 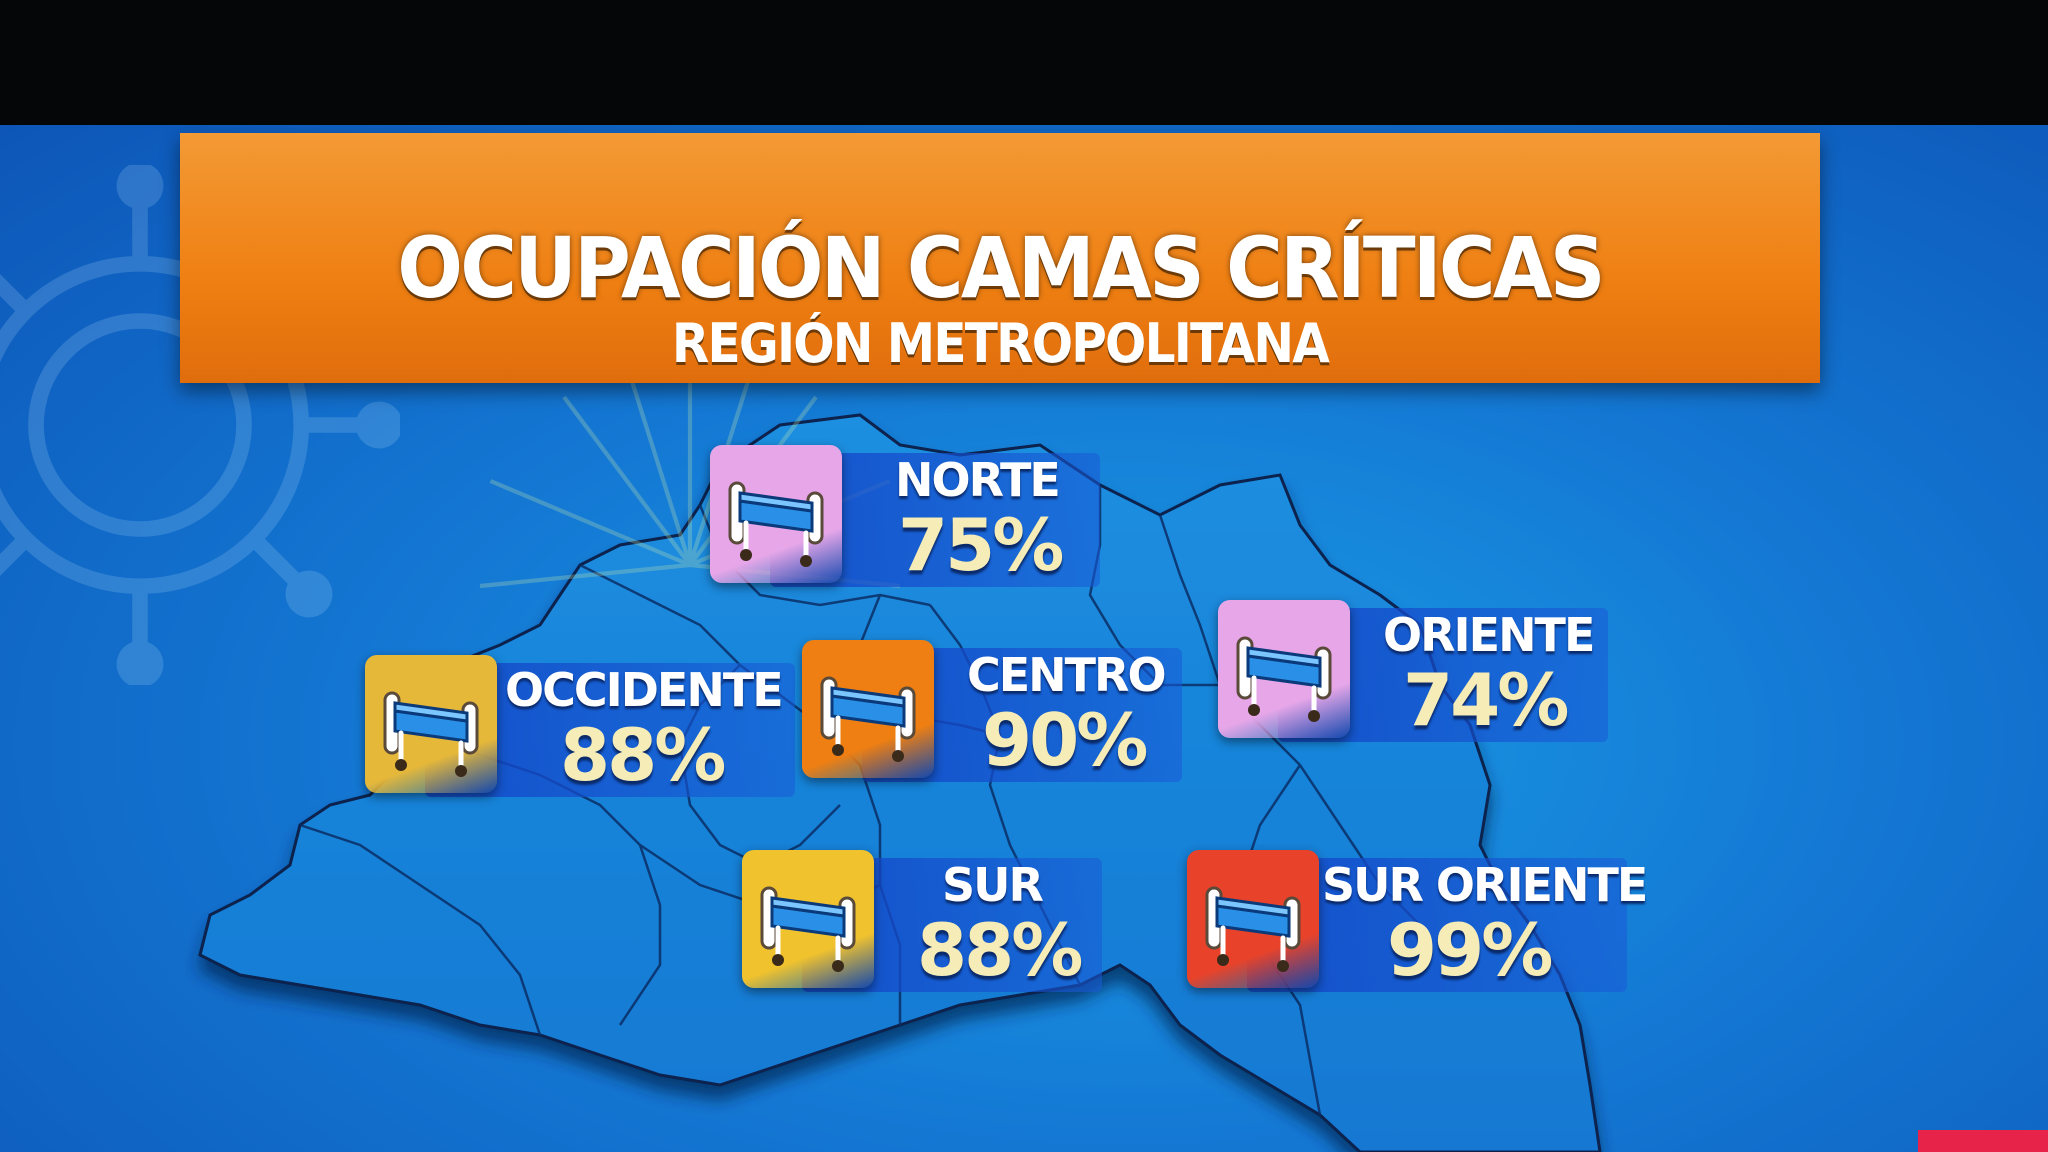 What do you see at coordinates (1067, 675) in the screenshot?
I see `zone-label: CENTRO` at bounding box center [1067, 675].